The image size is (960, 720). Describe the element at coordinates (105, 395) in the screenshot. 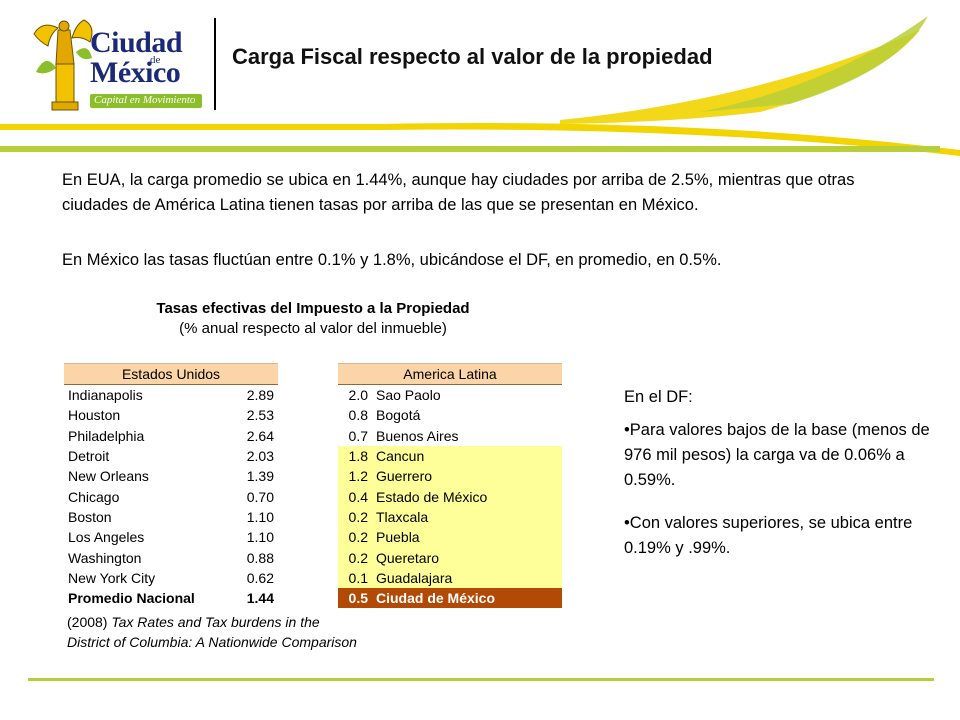

I see `city-cell: Indianapolis` at that location.